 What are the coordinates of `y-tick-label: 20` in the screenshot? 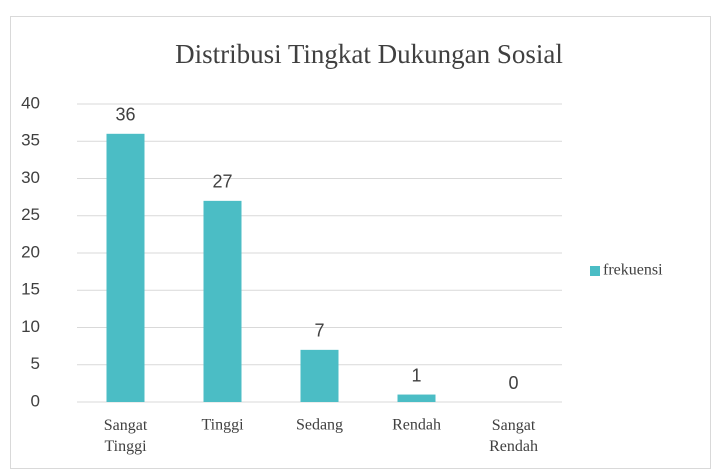 It's located at (30, 251).